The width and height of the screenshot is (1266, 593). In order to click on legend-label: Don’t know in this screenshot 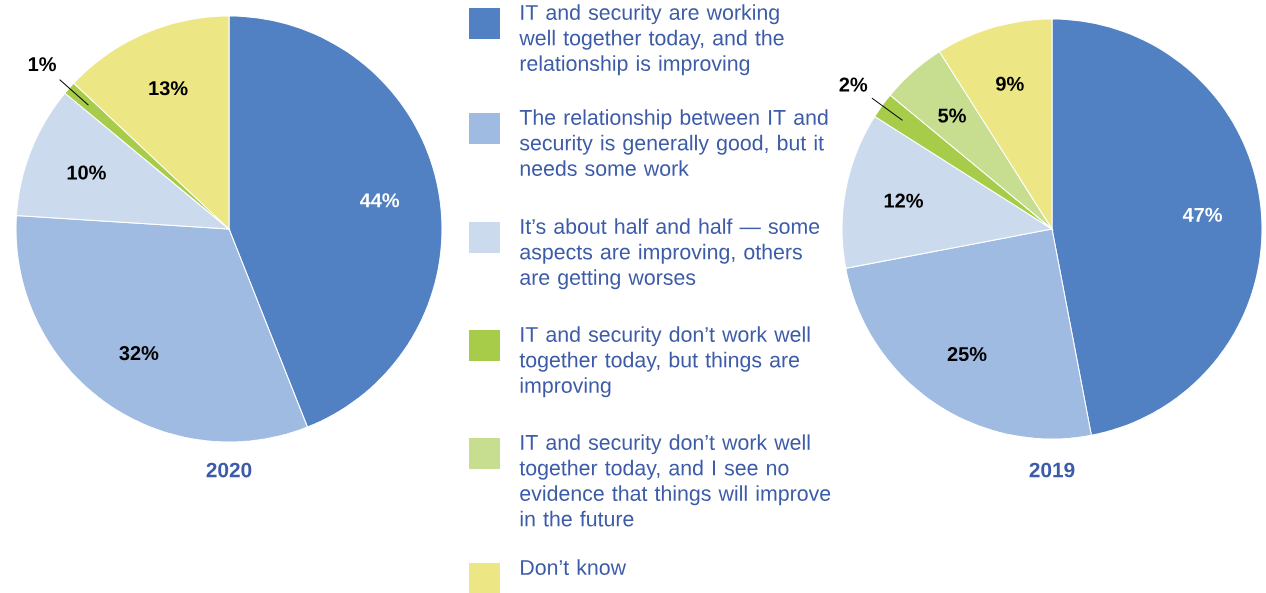, I will do `click(574, 567)`.